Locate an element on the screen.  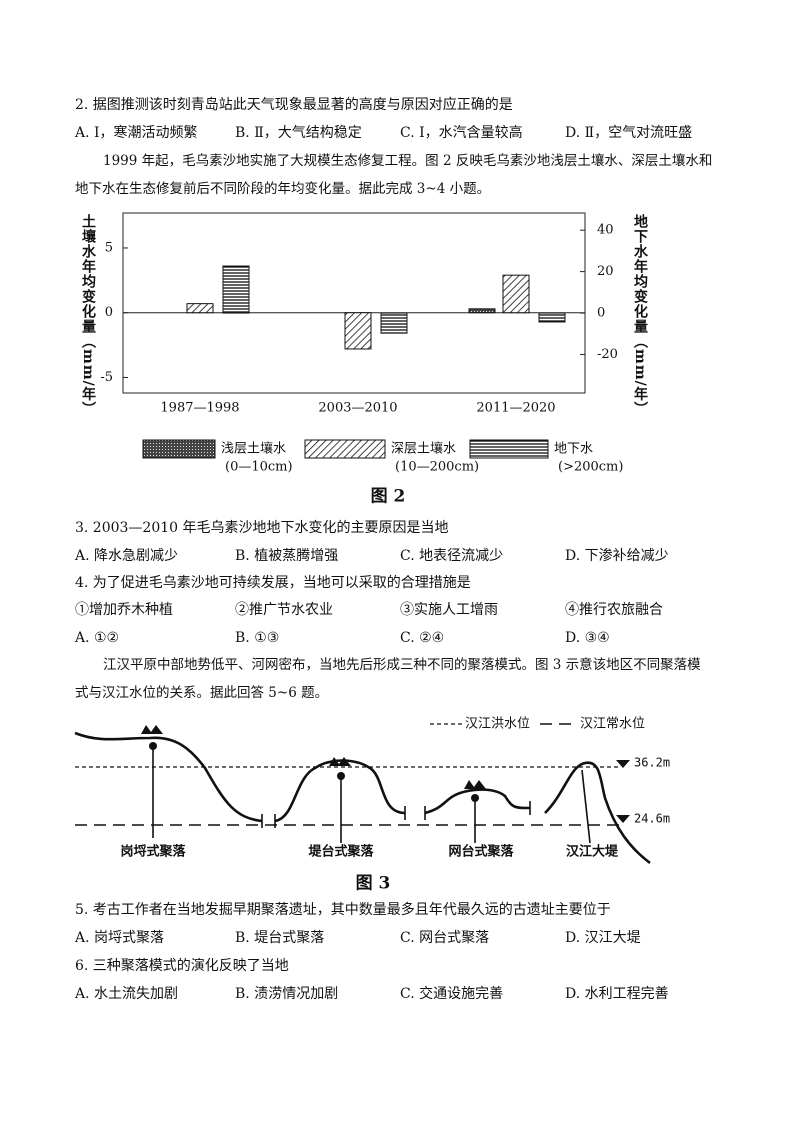
level-label: 24.6m is located at coordinates (652, 819).